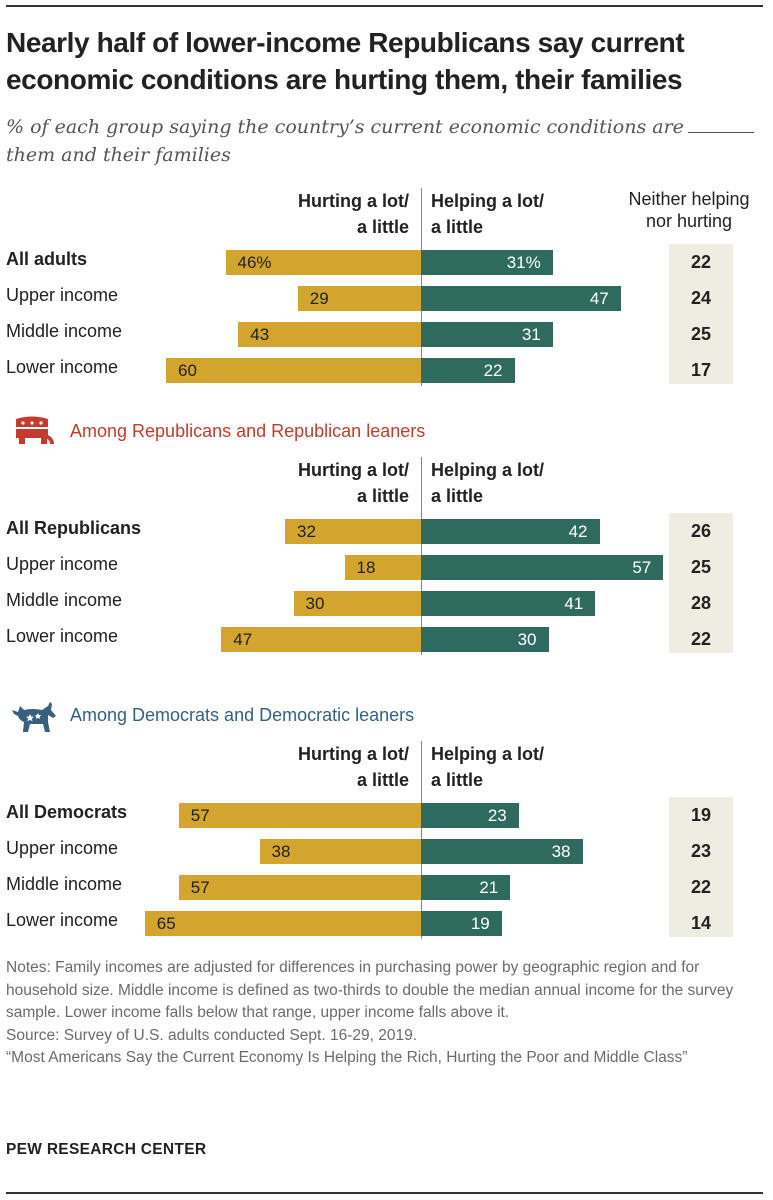 The height and width of the screenshot is (1200, 773). What do you see at coordinates (574, 603) in the screenshot?
I see `helping-value-label: 41` at bounding box center [574, 603].